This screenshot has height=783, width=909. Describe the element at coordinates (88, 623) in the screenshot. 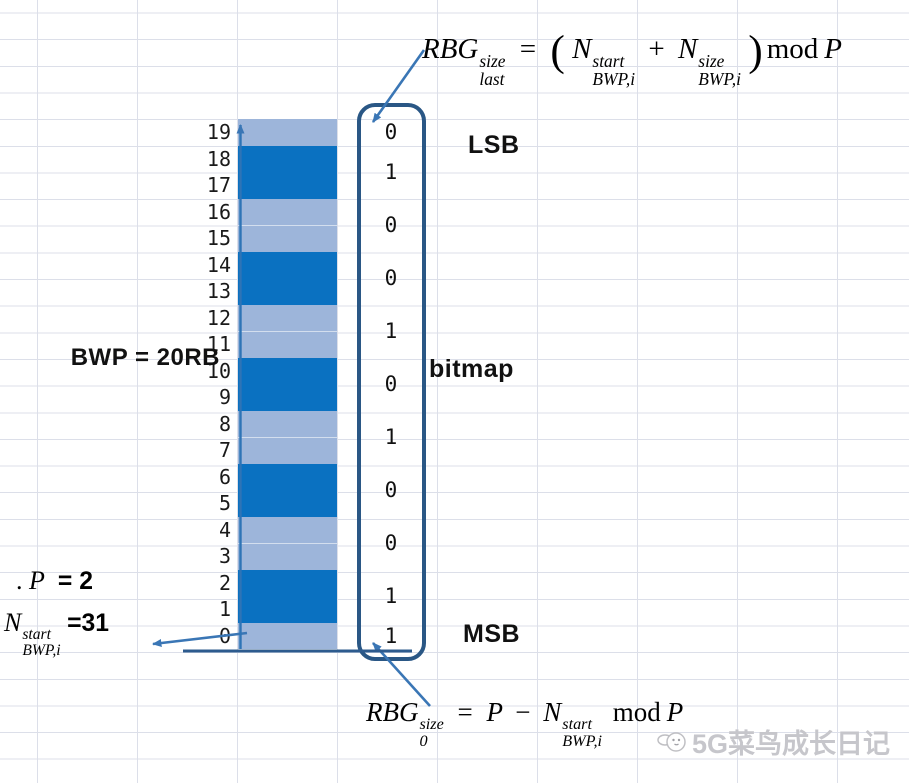

I see `n-value: =31` at that location.